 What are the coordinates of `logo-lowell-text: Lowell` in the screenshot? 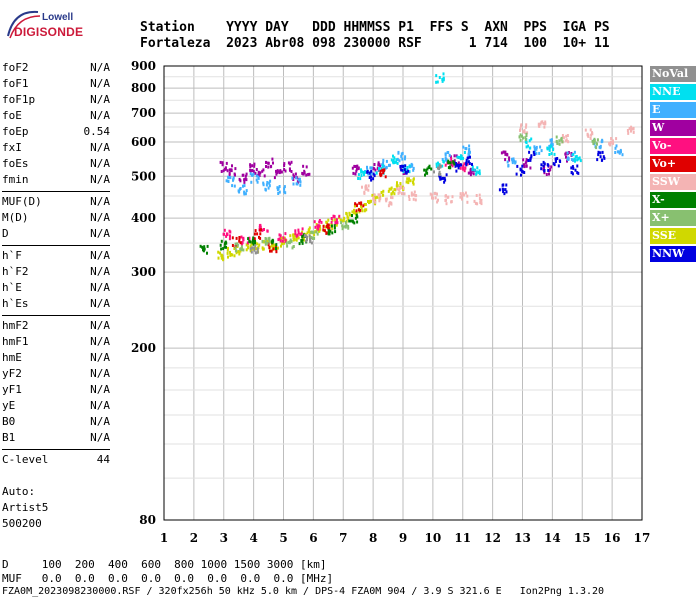 It's located at (58, 17).